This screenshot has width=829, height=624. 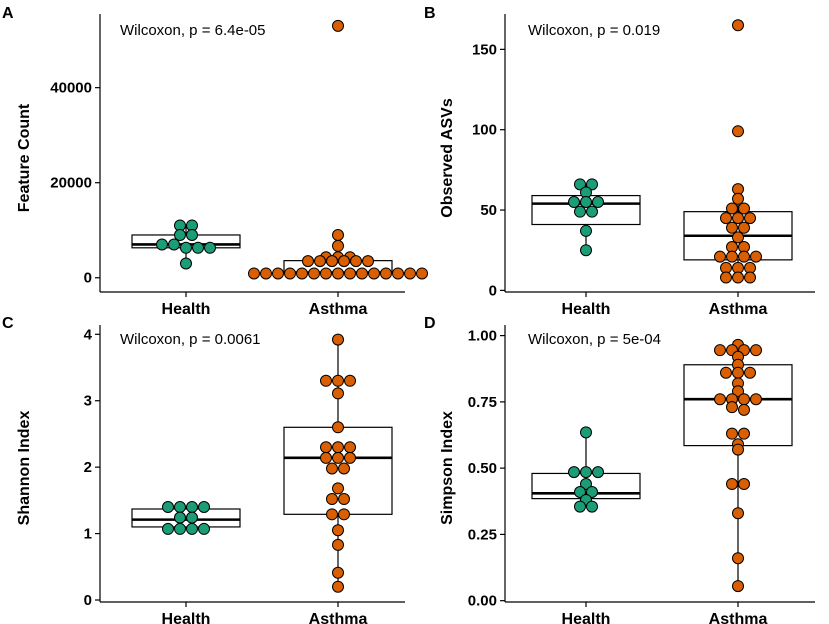 What do you see at coordinates (447, 468) in the screenshot?
I see `y-axis-label: Simpson Index` at bounding box center [447, 468].